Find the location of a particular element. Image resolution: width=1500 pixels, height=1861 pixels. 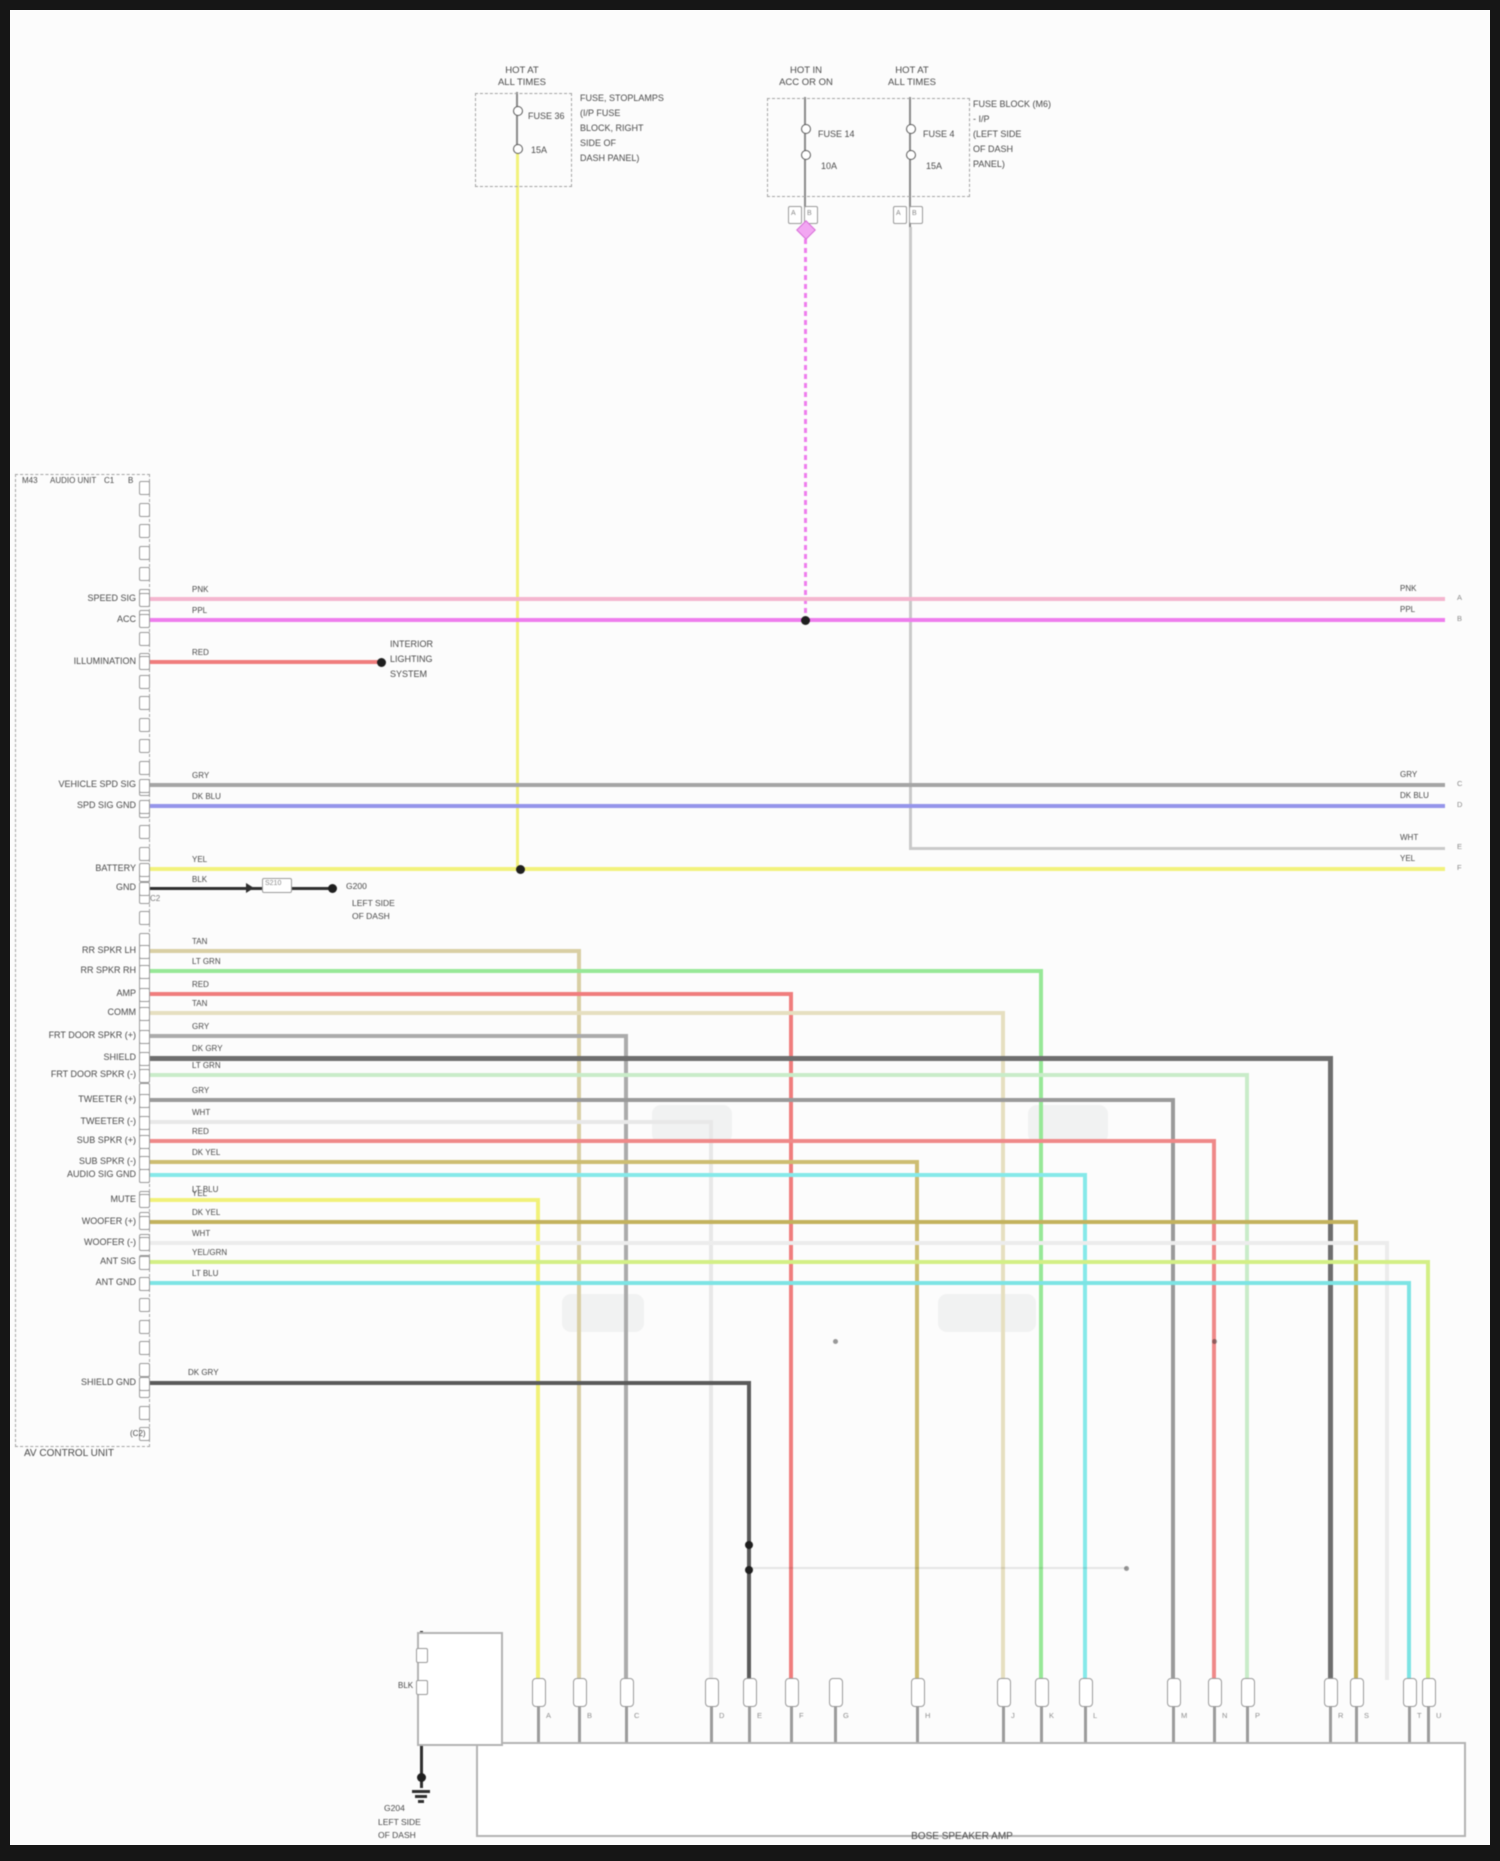

wire-gray is located at coordinates (795, 785).